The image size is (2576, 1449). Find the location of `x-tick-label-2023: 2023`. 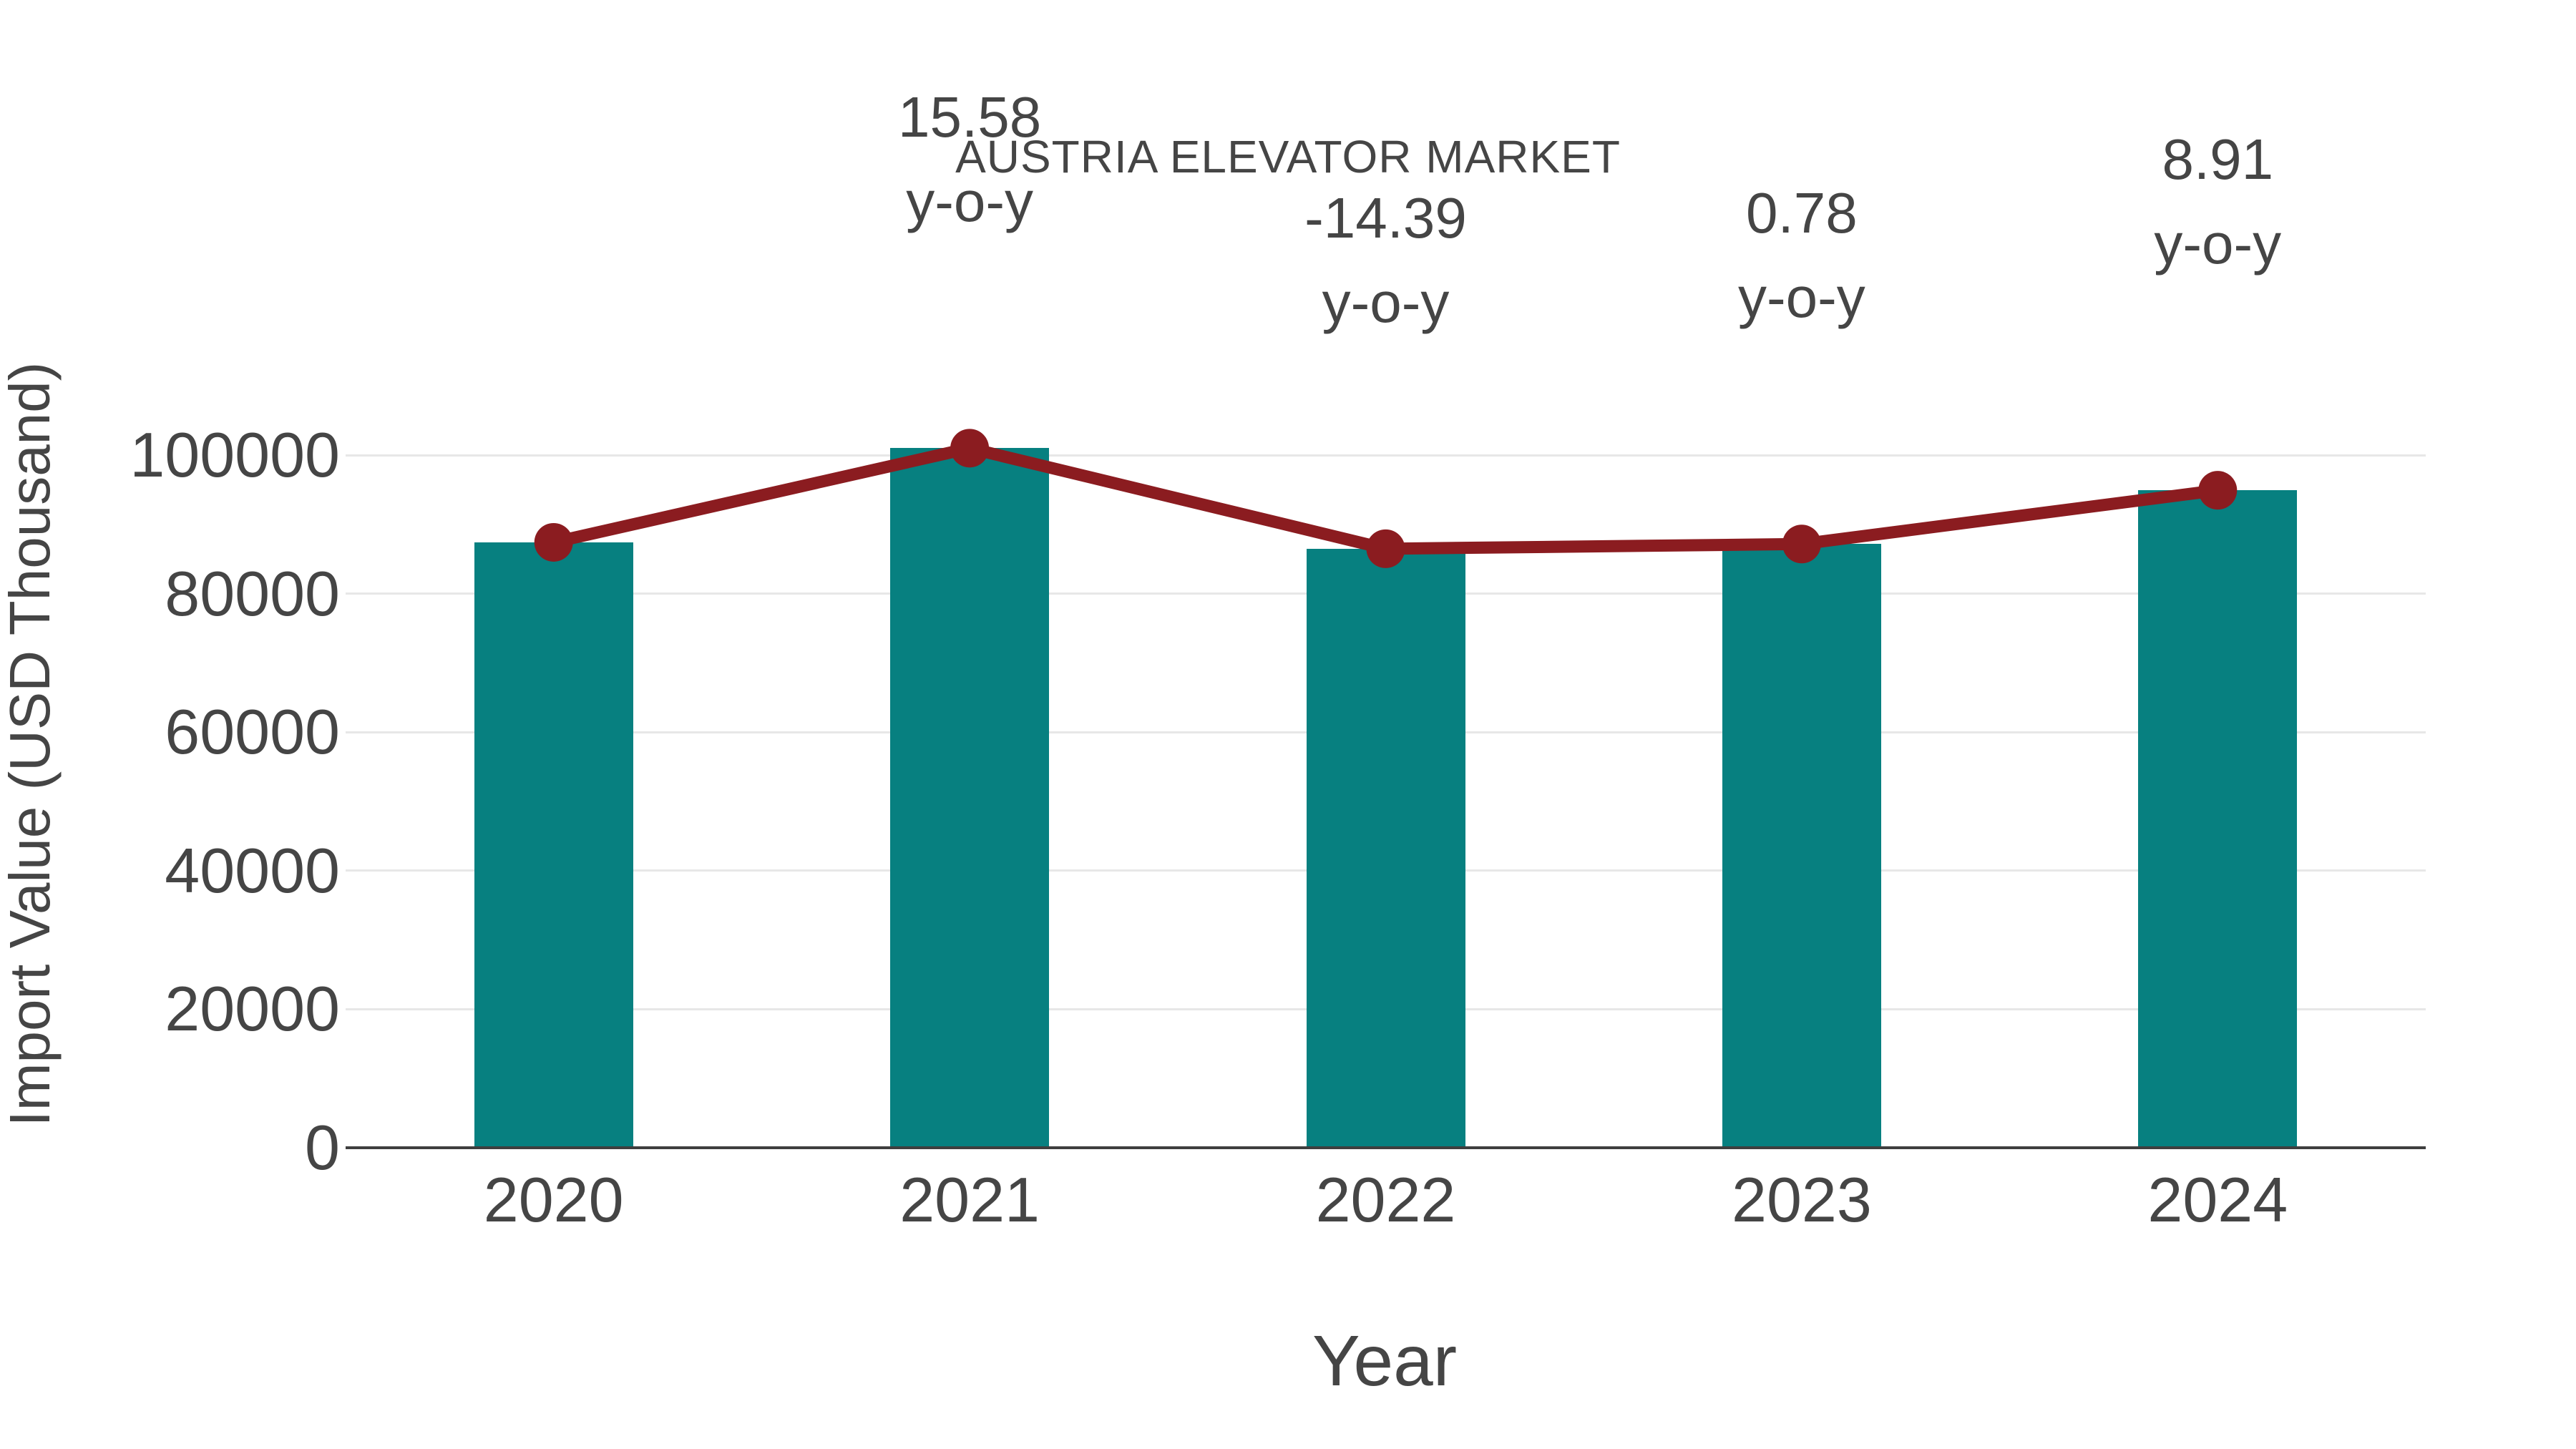

x-tick-label-2023: 2023 is located at coordinates (1802, 1199).